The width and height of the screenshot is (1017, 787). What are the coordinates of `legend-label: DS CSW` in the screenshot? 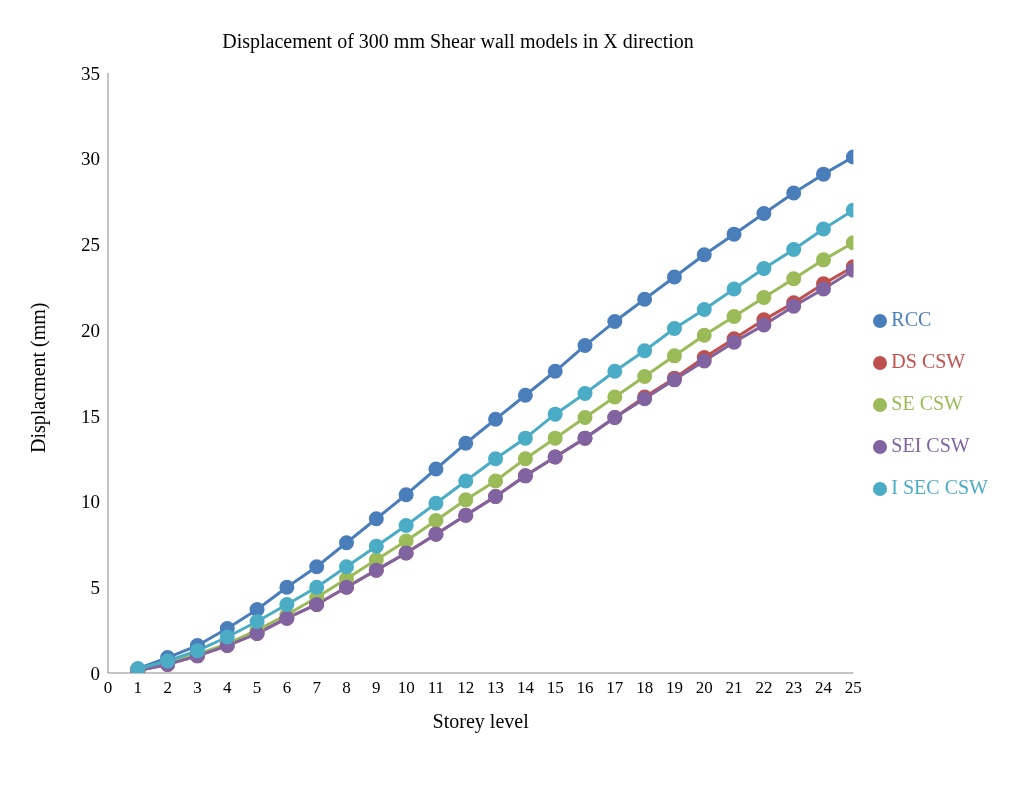 It's located at (928, 361).